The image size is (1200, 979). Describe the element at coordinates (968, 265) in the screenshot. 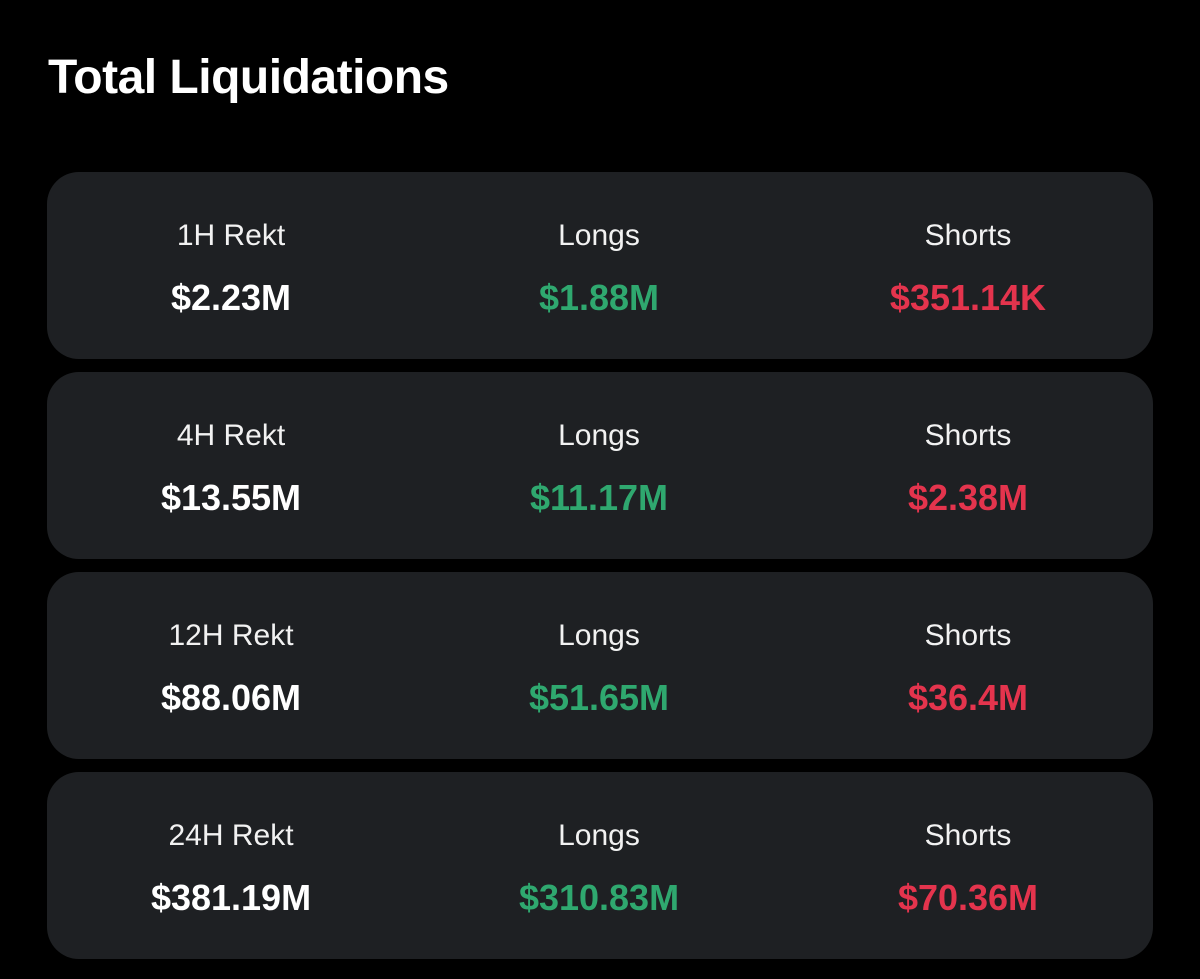

I see `shorts-column: Shorts $351.14K` at that location.